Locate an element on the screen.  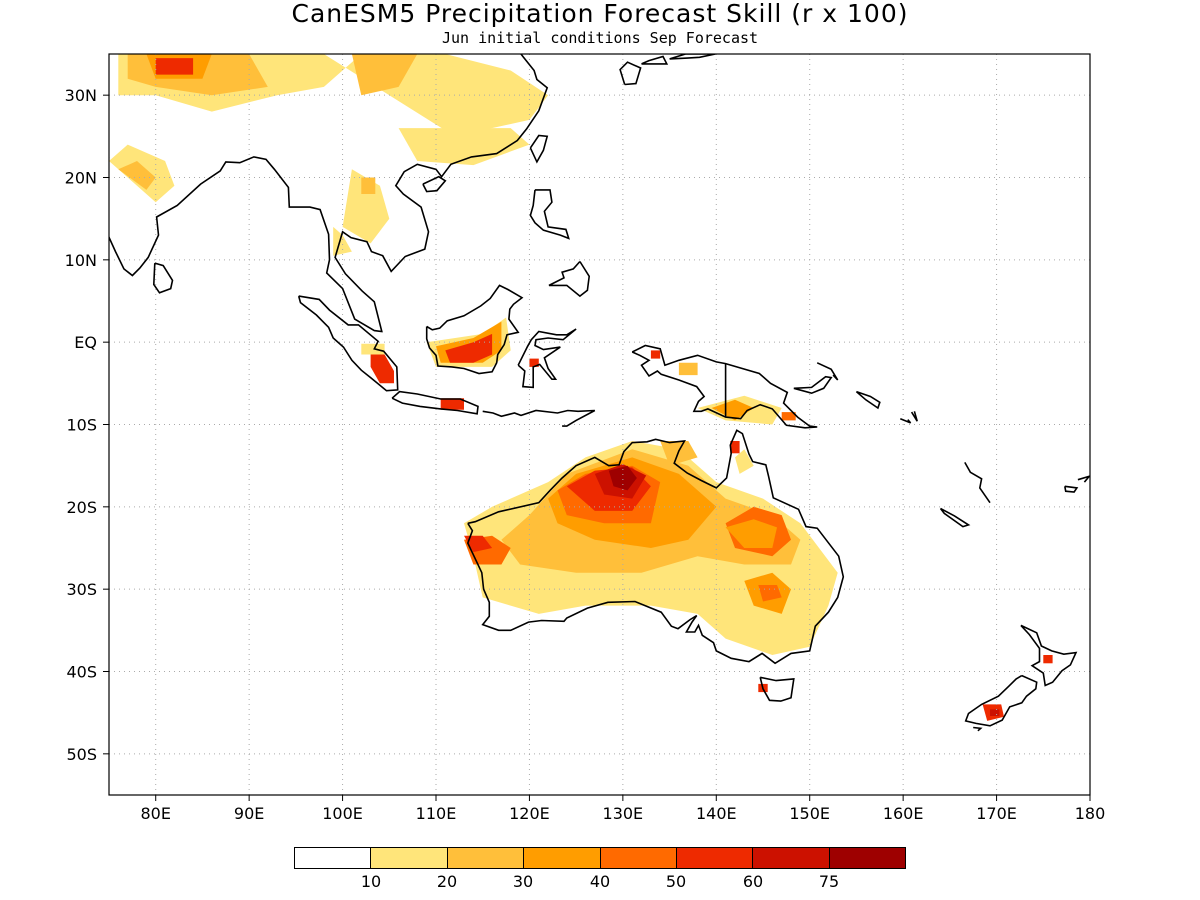
lon-tick-label: 80E is located at coordinates (155, 813).